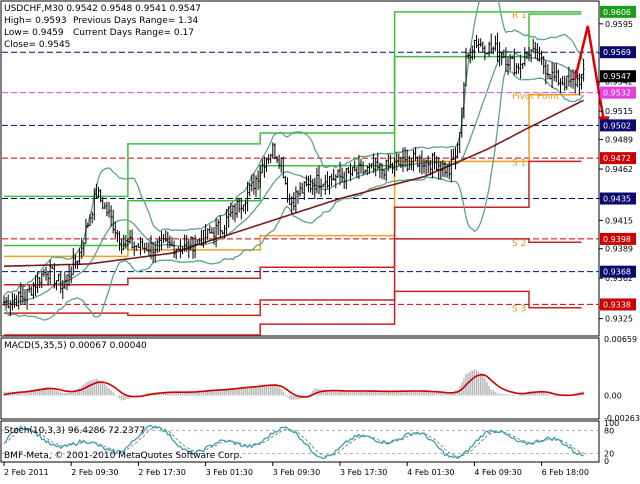 Image resolution: width=640 pixels, height=484 pixels. What do you see at coordinates (618, 52) in the screenshot?
I see `price-tag: 0.9569` at bounding box center [618, 52].